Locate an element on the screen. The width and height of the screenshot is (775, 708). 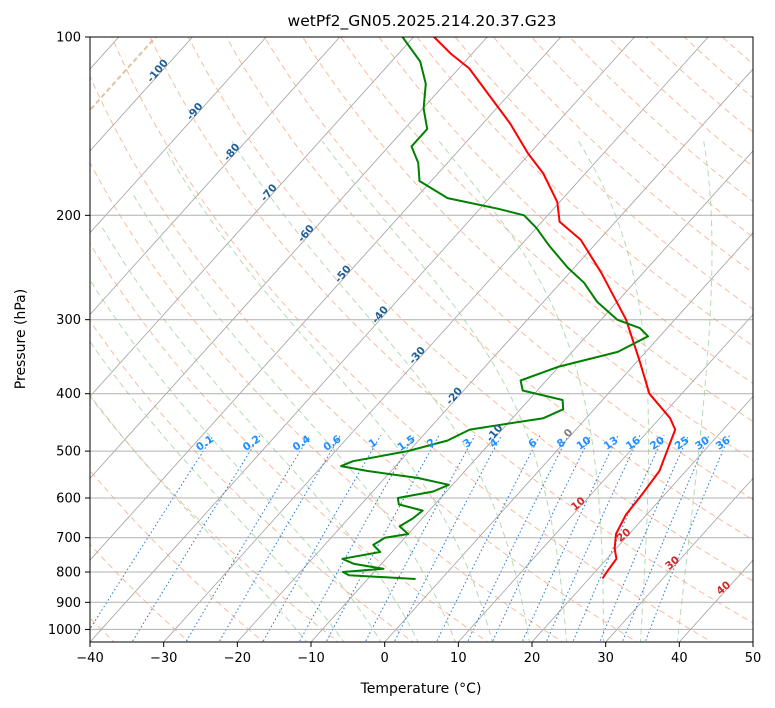
dry-adiabat is located at coordinates (214, 518).